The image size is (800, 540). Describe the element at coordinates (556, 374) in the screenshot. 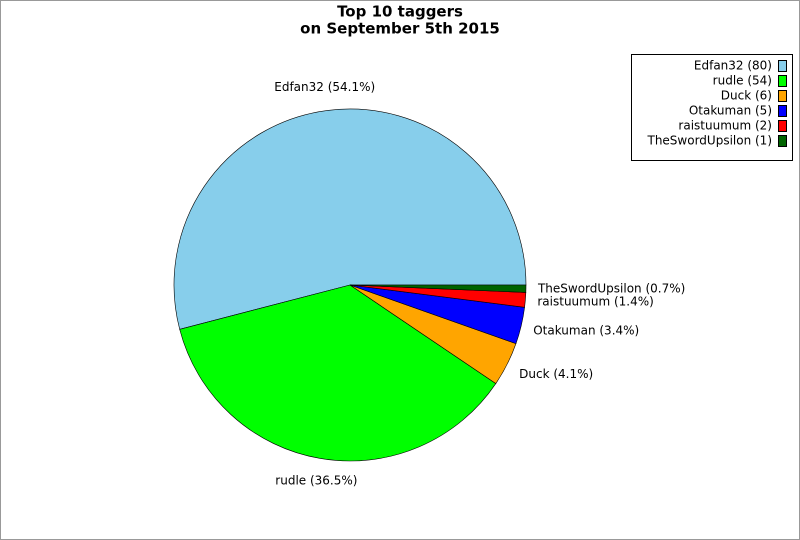

I see `slice-label: Duck (4.1%)` at that location.